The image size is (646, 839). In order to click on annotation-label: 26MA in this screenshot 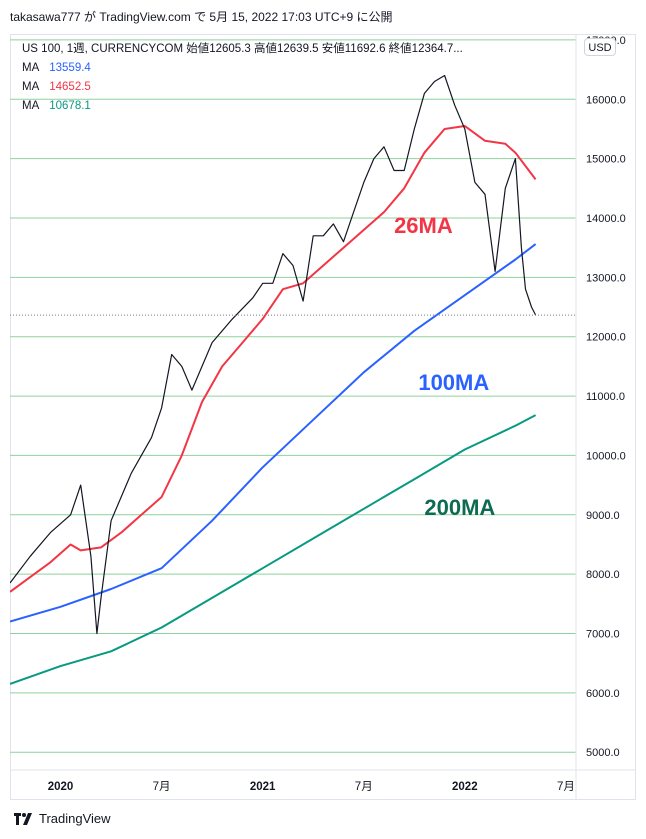, I will do `click(423, 225)`.